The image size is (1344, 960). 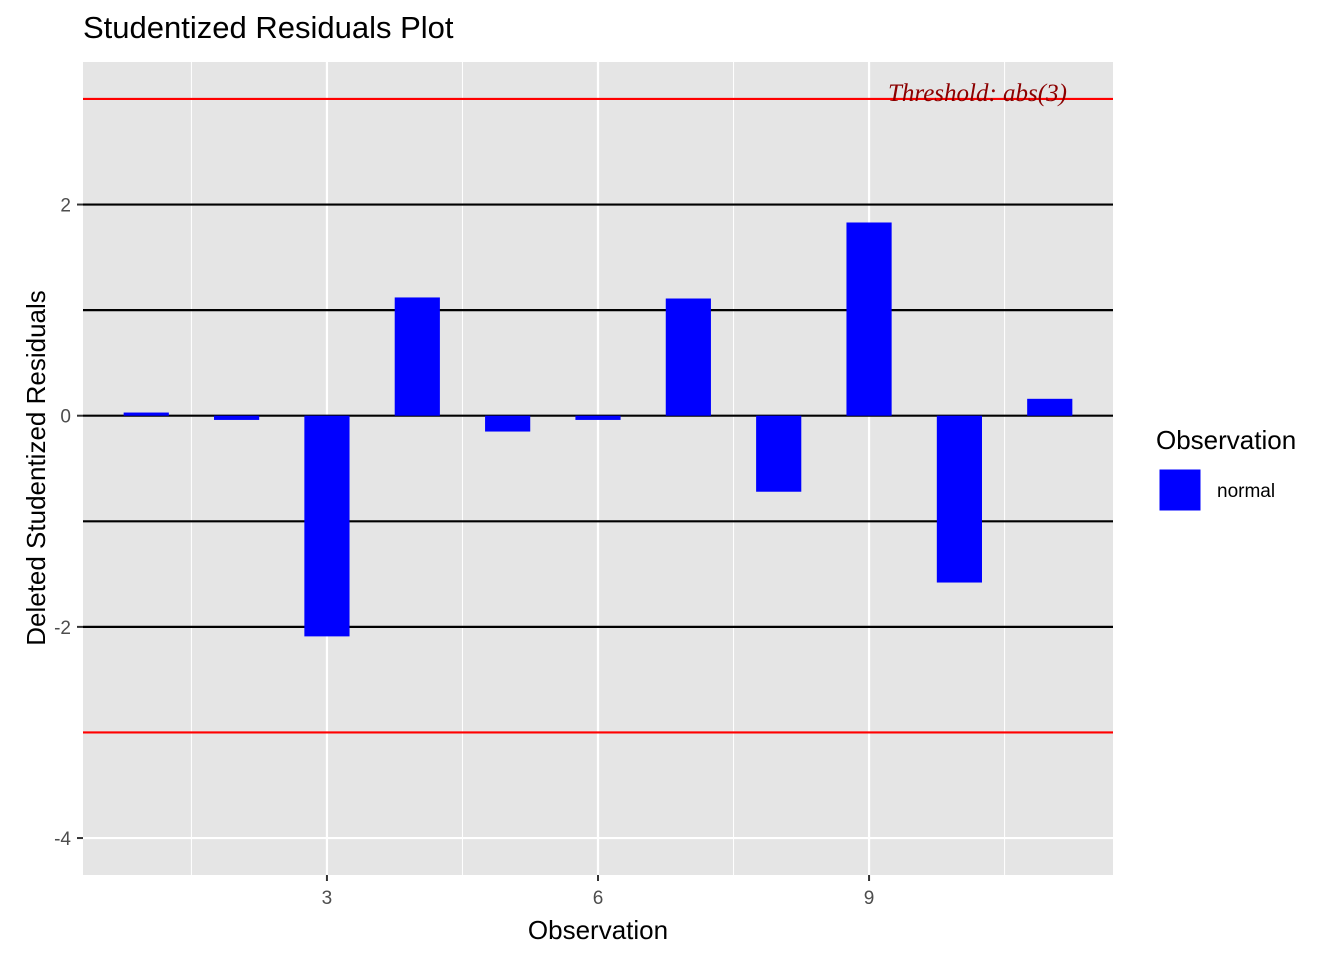 What do you see at coordinates (62, 628) in the screenshot?
I see `y-tick-label: -2` at bounding box center [62, 628].